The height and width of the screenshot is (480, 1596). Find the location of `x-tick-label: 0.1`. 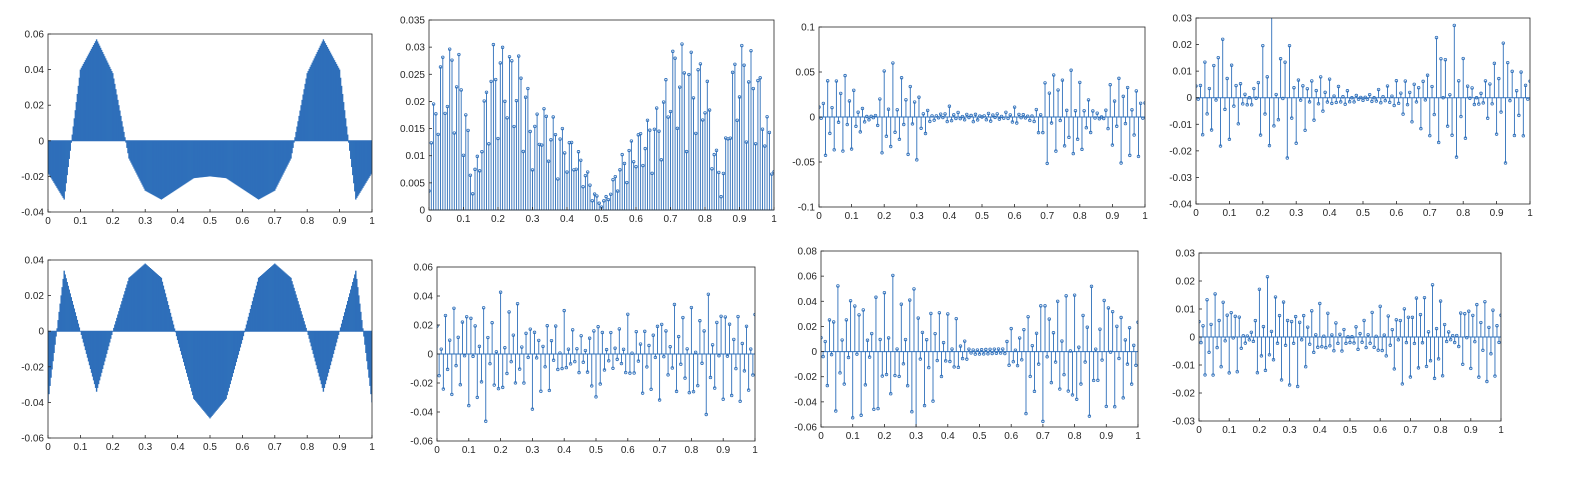

x-tick-label: 0.1 is located at coordinates (853, 436).